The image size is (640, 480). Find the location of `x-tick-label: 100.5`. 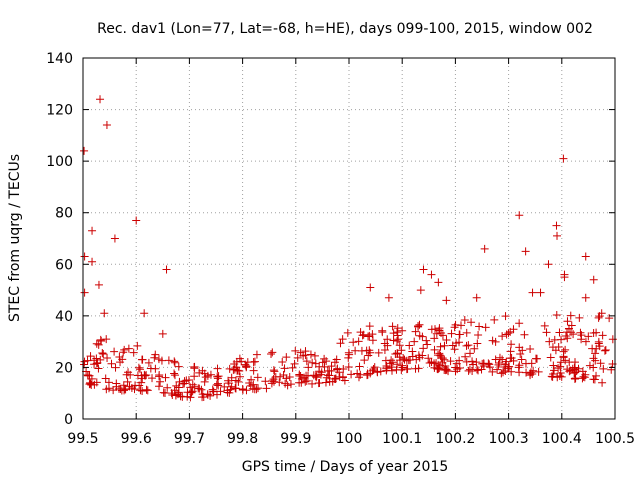

x-tick-label: 100.5 is located at coordinates (615, 439).